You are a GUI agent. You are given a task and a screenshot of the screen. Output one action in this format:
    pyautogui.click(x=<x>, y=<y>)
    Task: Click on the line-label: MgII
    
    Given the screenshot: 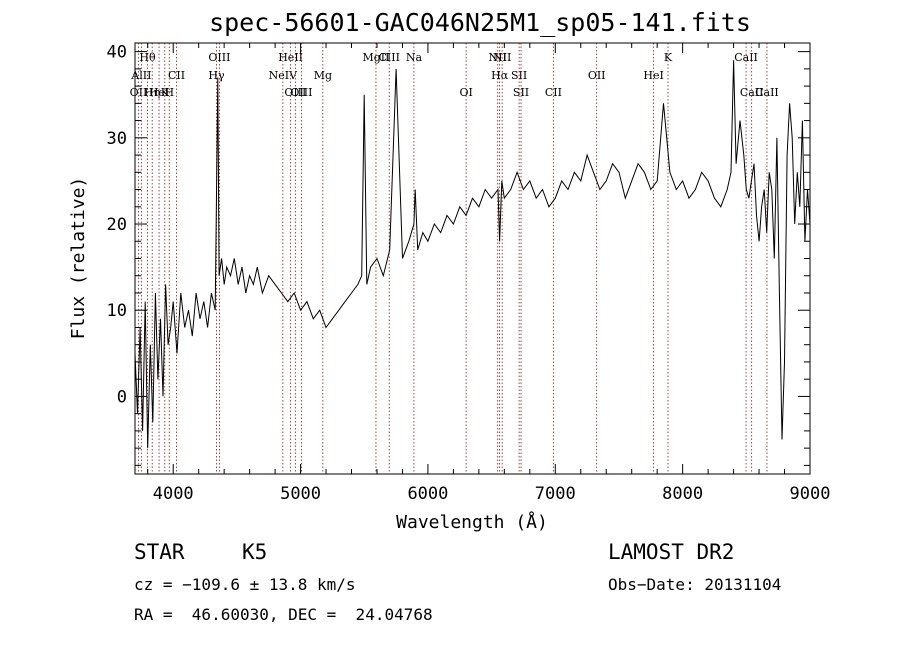 What is the action you would take?
    pyautogui.click(x=375, y=57)
    